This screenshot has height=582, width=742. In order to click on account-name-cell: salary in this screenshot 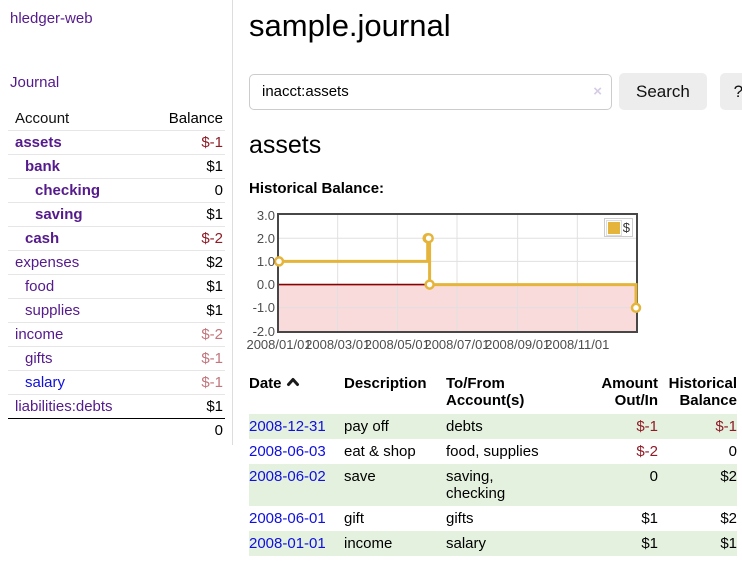, I will do `click(78, 383)`.